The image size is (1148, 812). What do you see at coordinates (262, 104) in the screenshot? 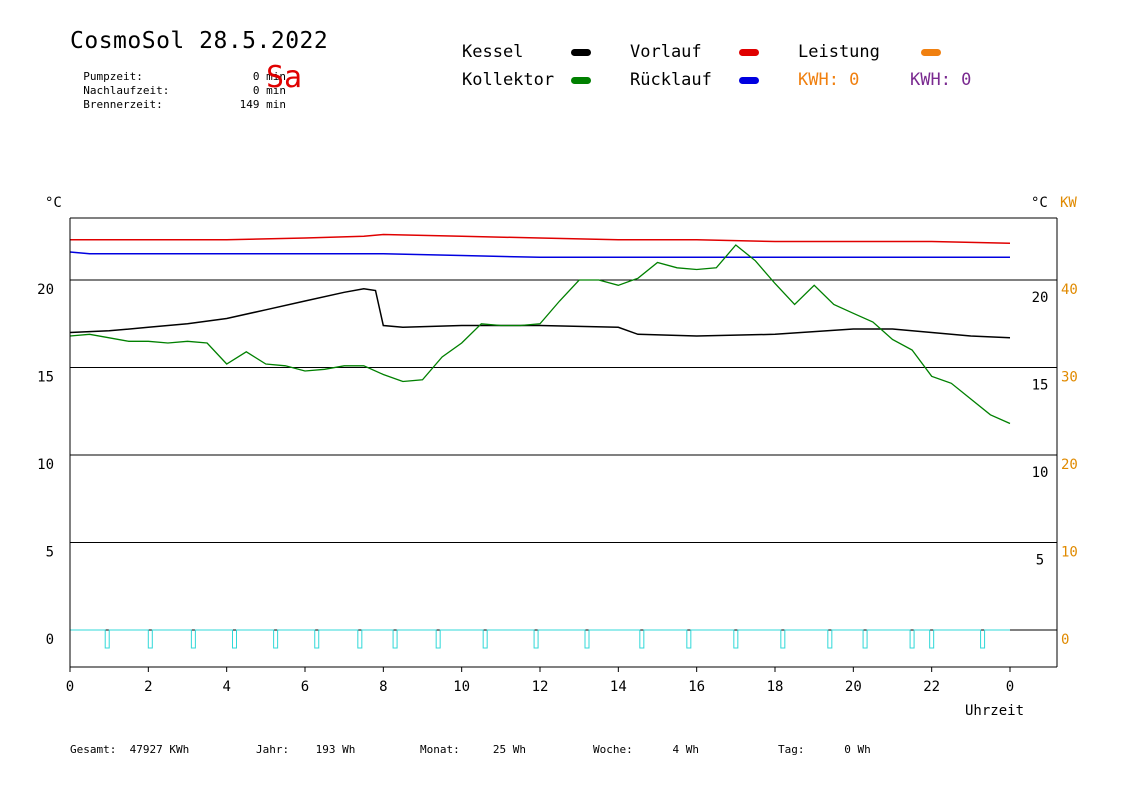
I see `stat-value: 149 min` at bounding box center [262, 104].